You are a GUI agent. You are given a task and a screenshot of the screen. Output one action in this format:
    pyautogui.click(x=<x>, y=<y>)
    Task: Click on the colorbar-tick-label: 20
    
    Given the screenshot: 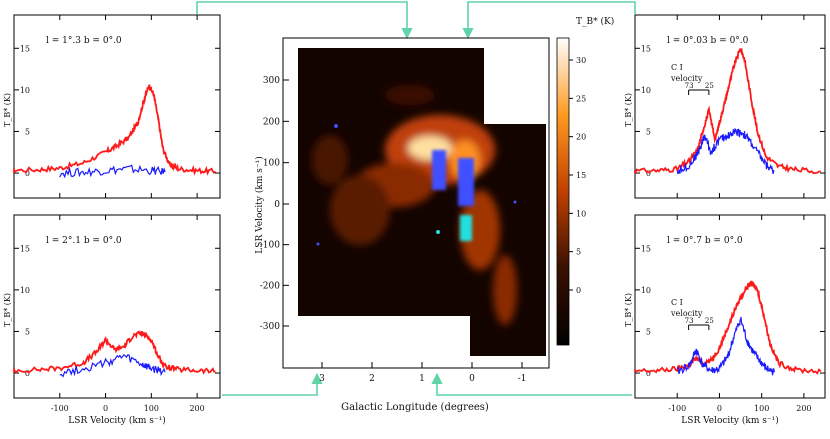 What is the action you would take?
    pyautogui.click(x=581, y=137)
    